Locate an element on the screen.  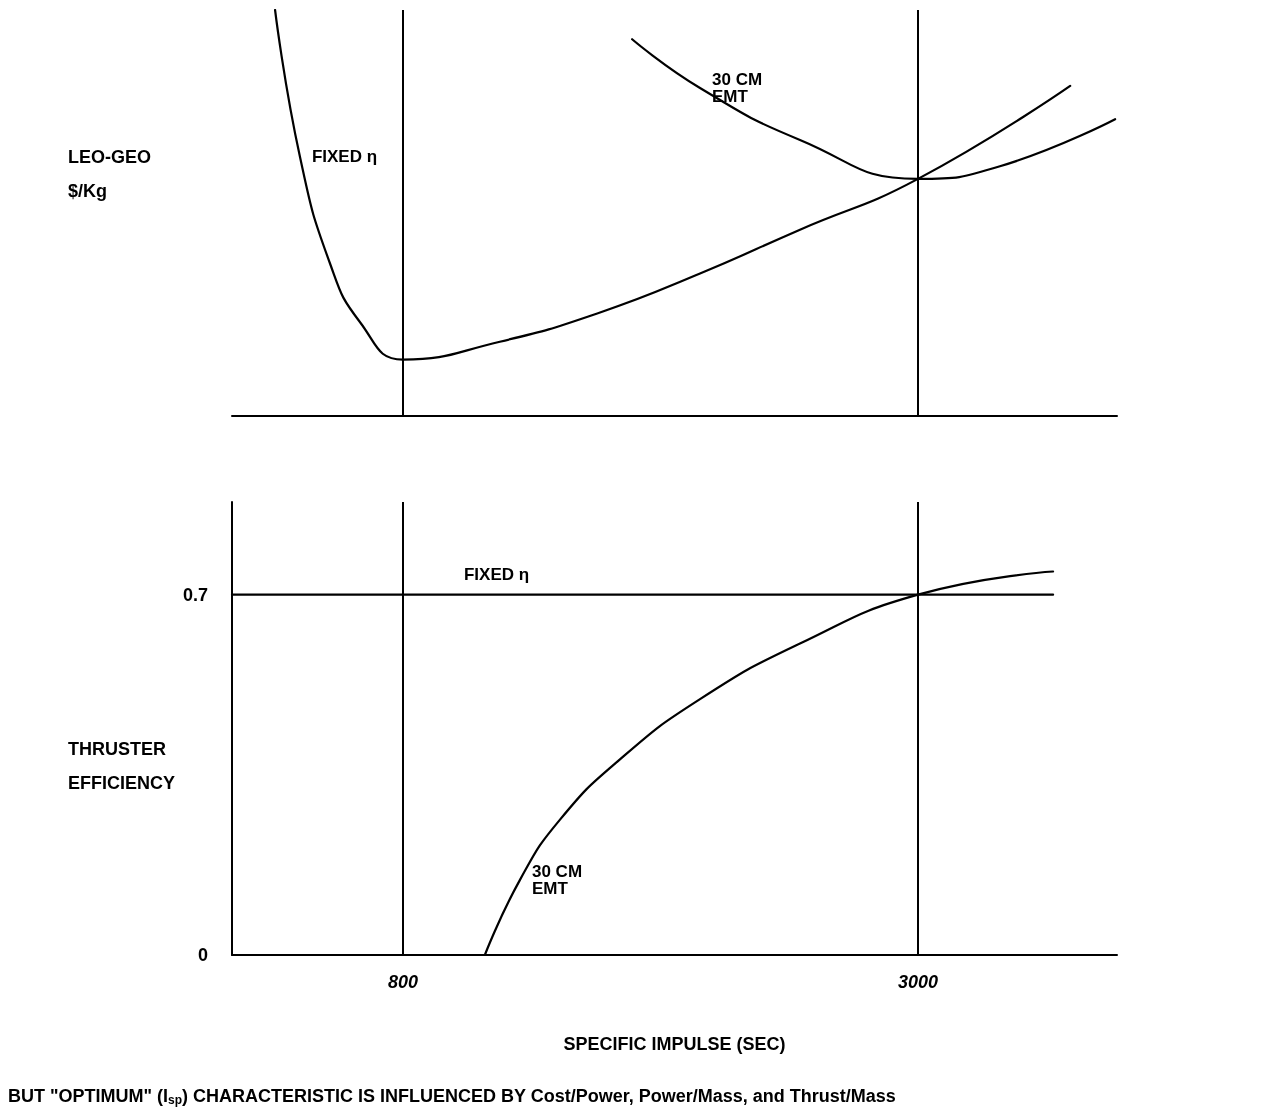
y-tick-label: 0.7 is located at coordinates (195, 594).